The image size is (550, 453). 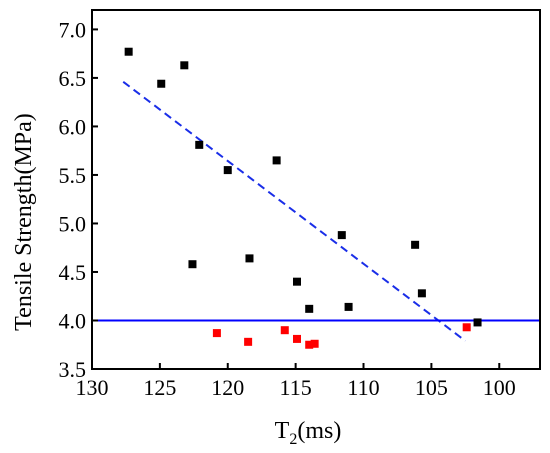 What do you see at coordinates (159, 387) in the screenshot?
I see `x-tick-label: 125` at bounding box center [159, 387].